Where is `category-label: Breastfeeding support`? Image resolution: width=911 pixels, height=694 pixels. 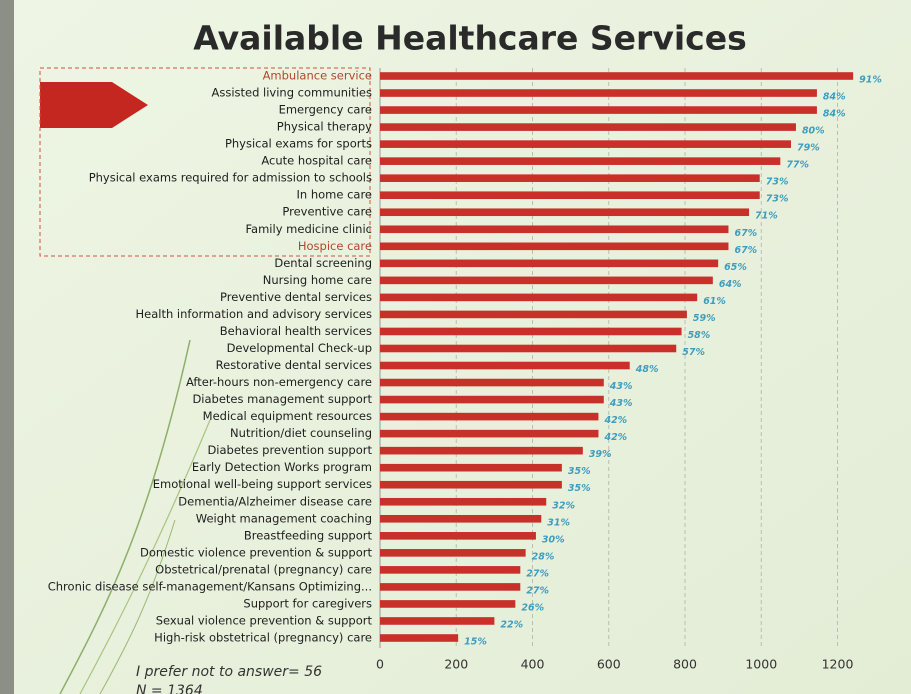 category-label: Breastfeeding support is located at coordinates (308, 535).